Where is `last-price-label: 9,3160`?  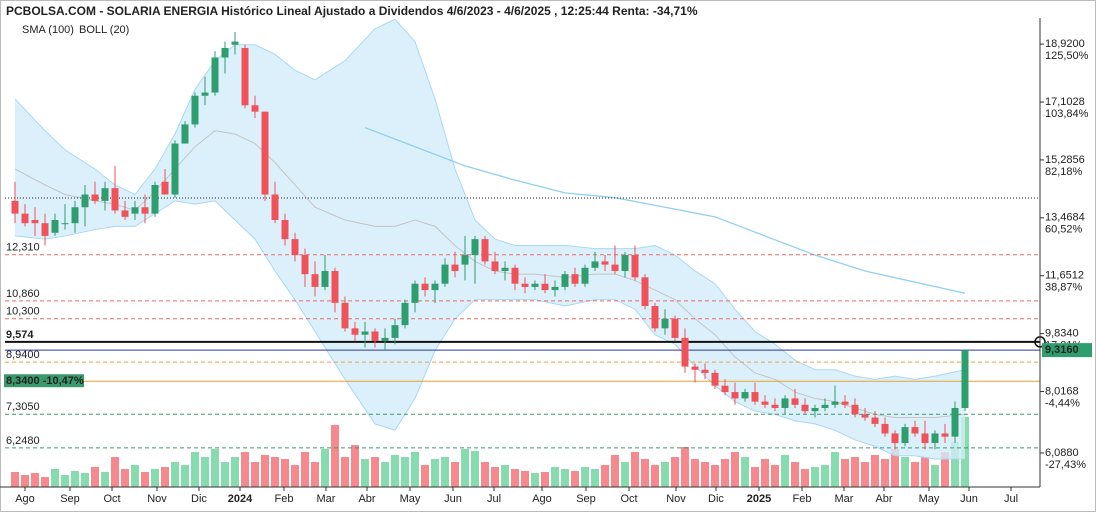
last-price-label: 9,3160 is located at coordinates (1062, 350).